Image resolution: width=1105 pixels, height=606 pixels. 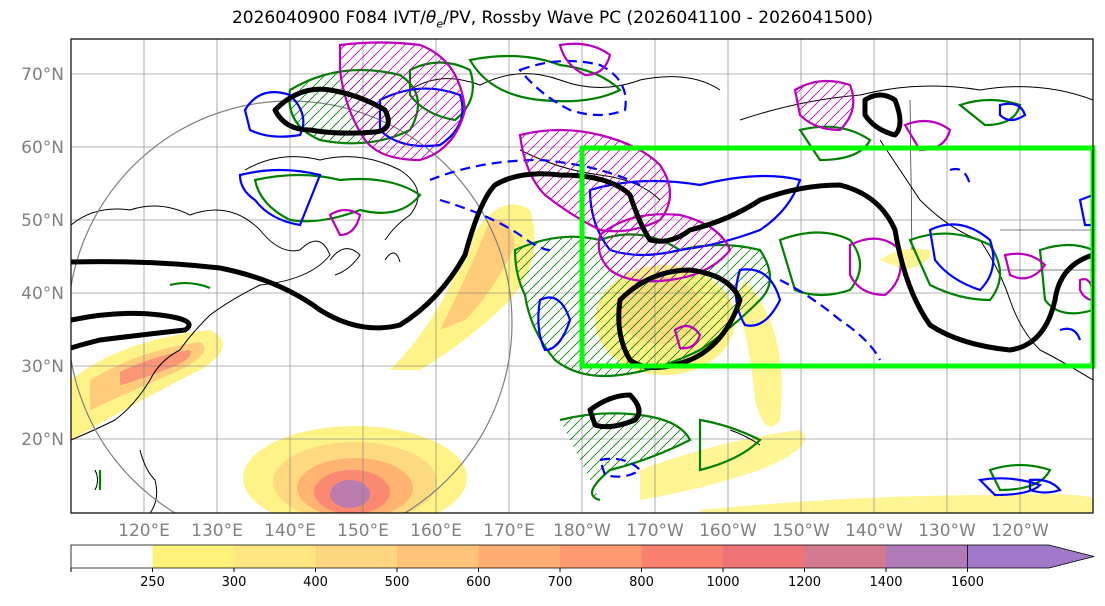 What do you see at coordinates (290, 531) in the screenshot?
I see `lon-tick: 140°E` at bounding box center [290, 531].